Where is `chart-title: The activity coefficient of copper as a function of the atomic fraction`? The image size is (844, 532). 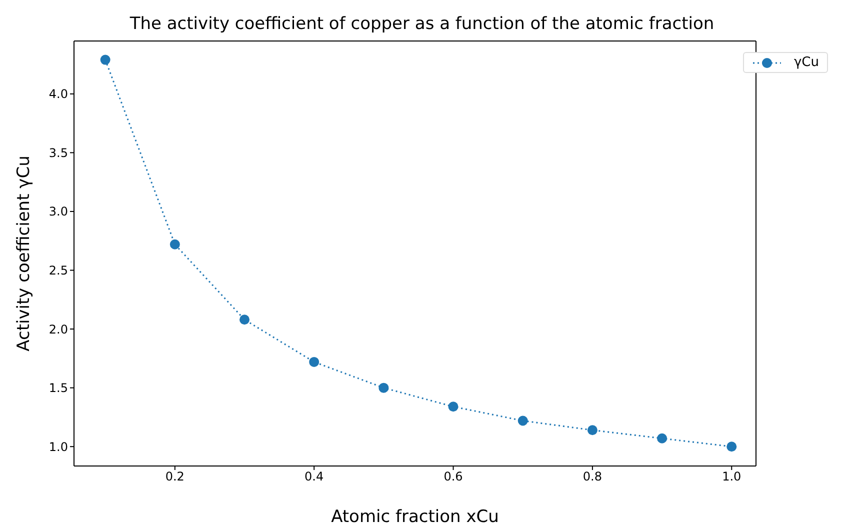
chart-title: The activity coefficient of copper as a function of the atomic fraction is located at coordinates (422, 24).